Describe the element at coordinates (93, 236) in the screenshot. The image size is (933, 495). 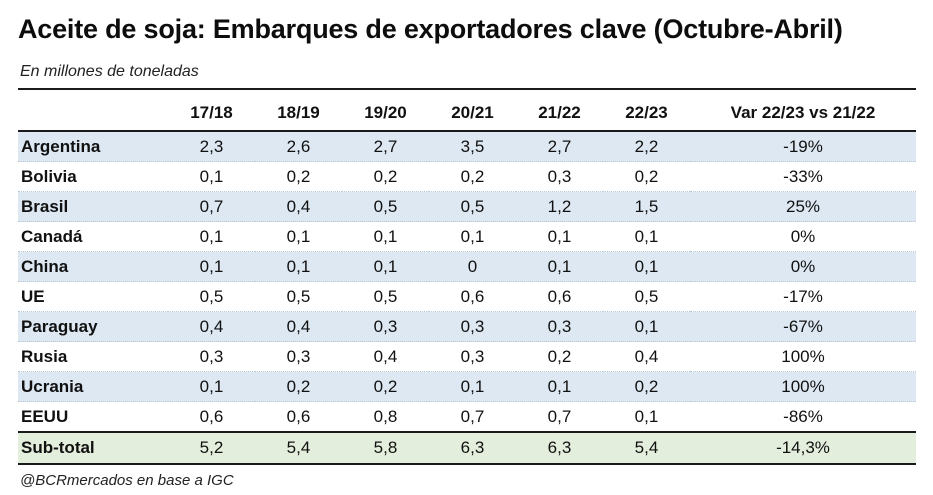
I see `country-cell: Canadá` at that location.